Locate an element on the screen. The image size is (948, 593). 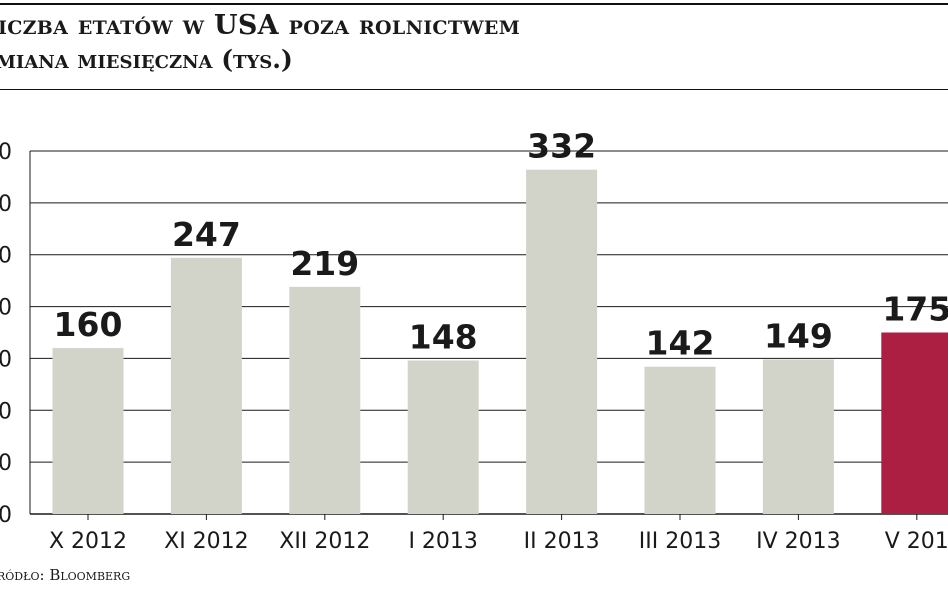
bar-value-label: 142 is located at coordinates (680, 343).